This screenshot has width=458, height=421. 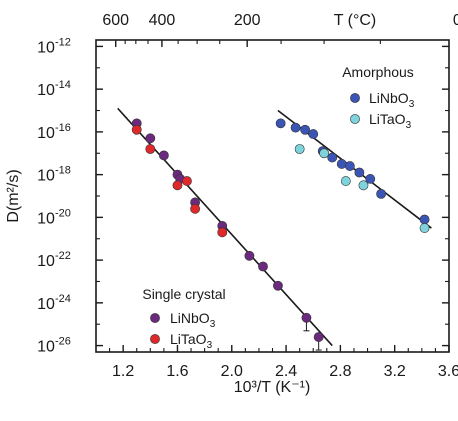 What do you see at coordinates (272, 387) in the screenshot?
I see `x-axis-title: 10³/T (K⁻¹)` at bounding box center [272, 387].